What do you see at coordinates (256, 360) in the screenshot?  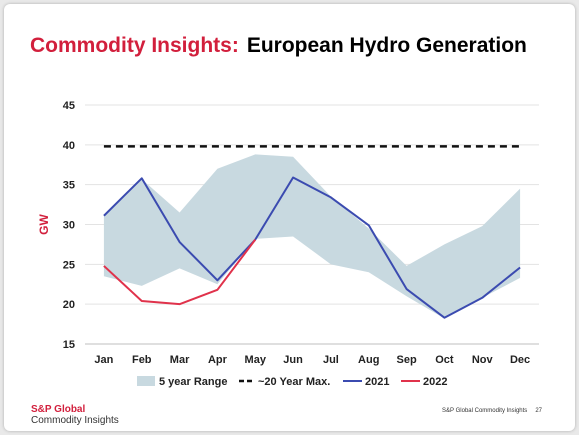 I see `x-tick-label: May` at bounding box center [256, 360].